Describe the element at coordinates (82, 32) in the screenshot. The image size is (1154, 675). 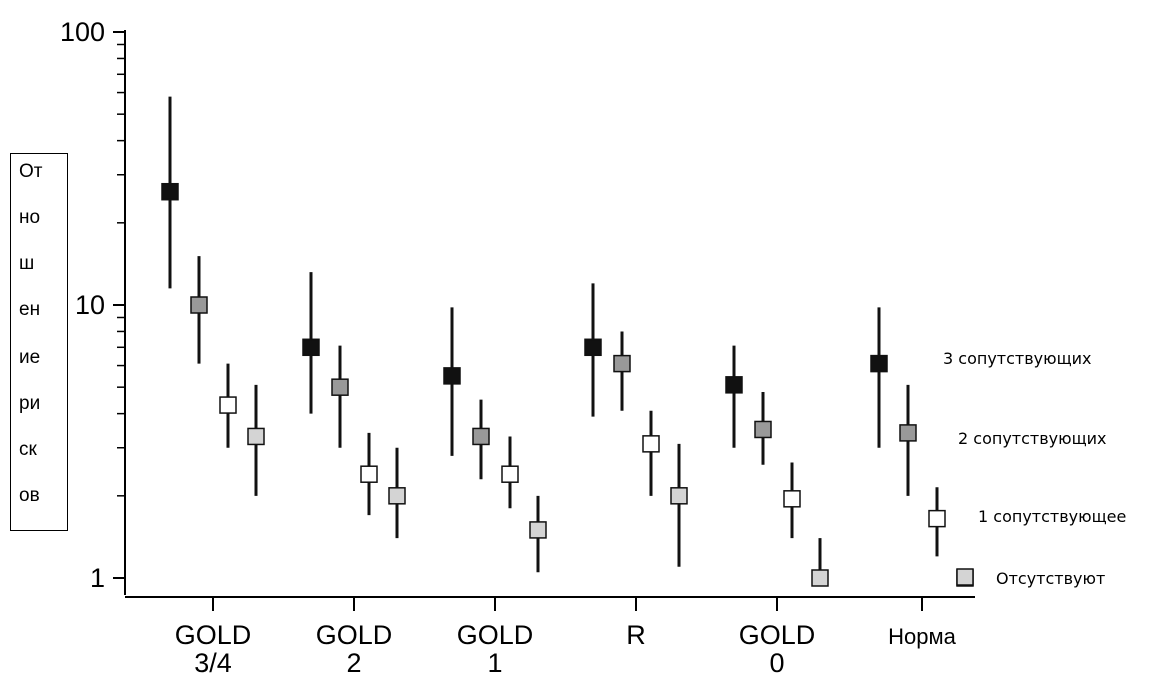
I see `y-tick-label: 100` at that location.